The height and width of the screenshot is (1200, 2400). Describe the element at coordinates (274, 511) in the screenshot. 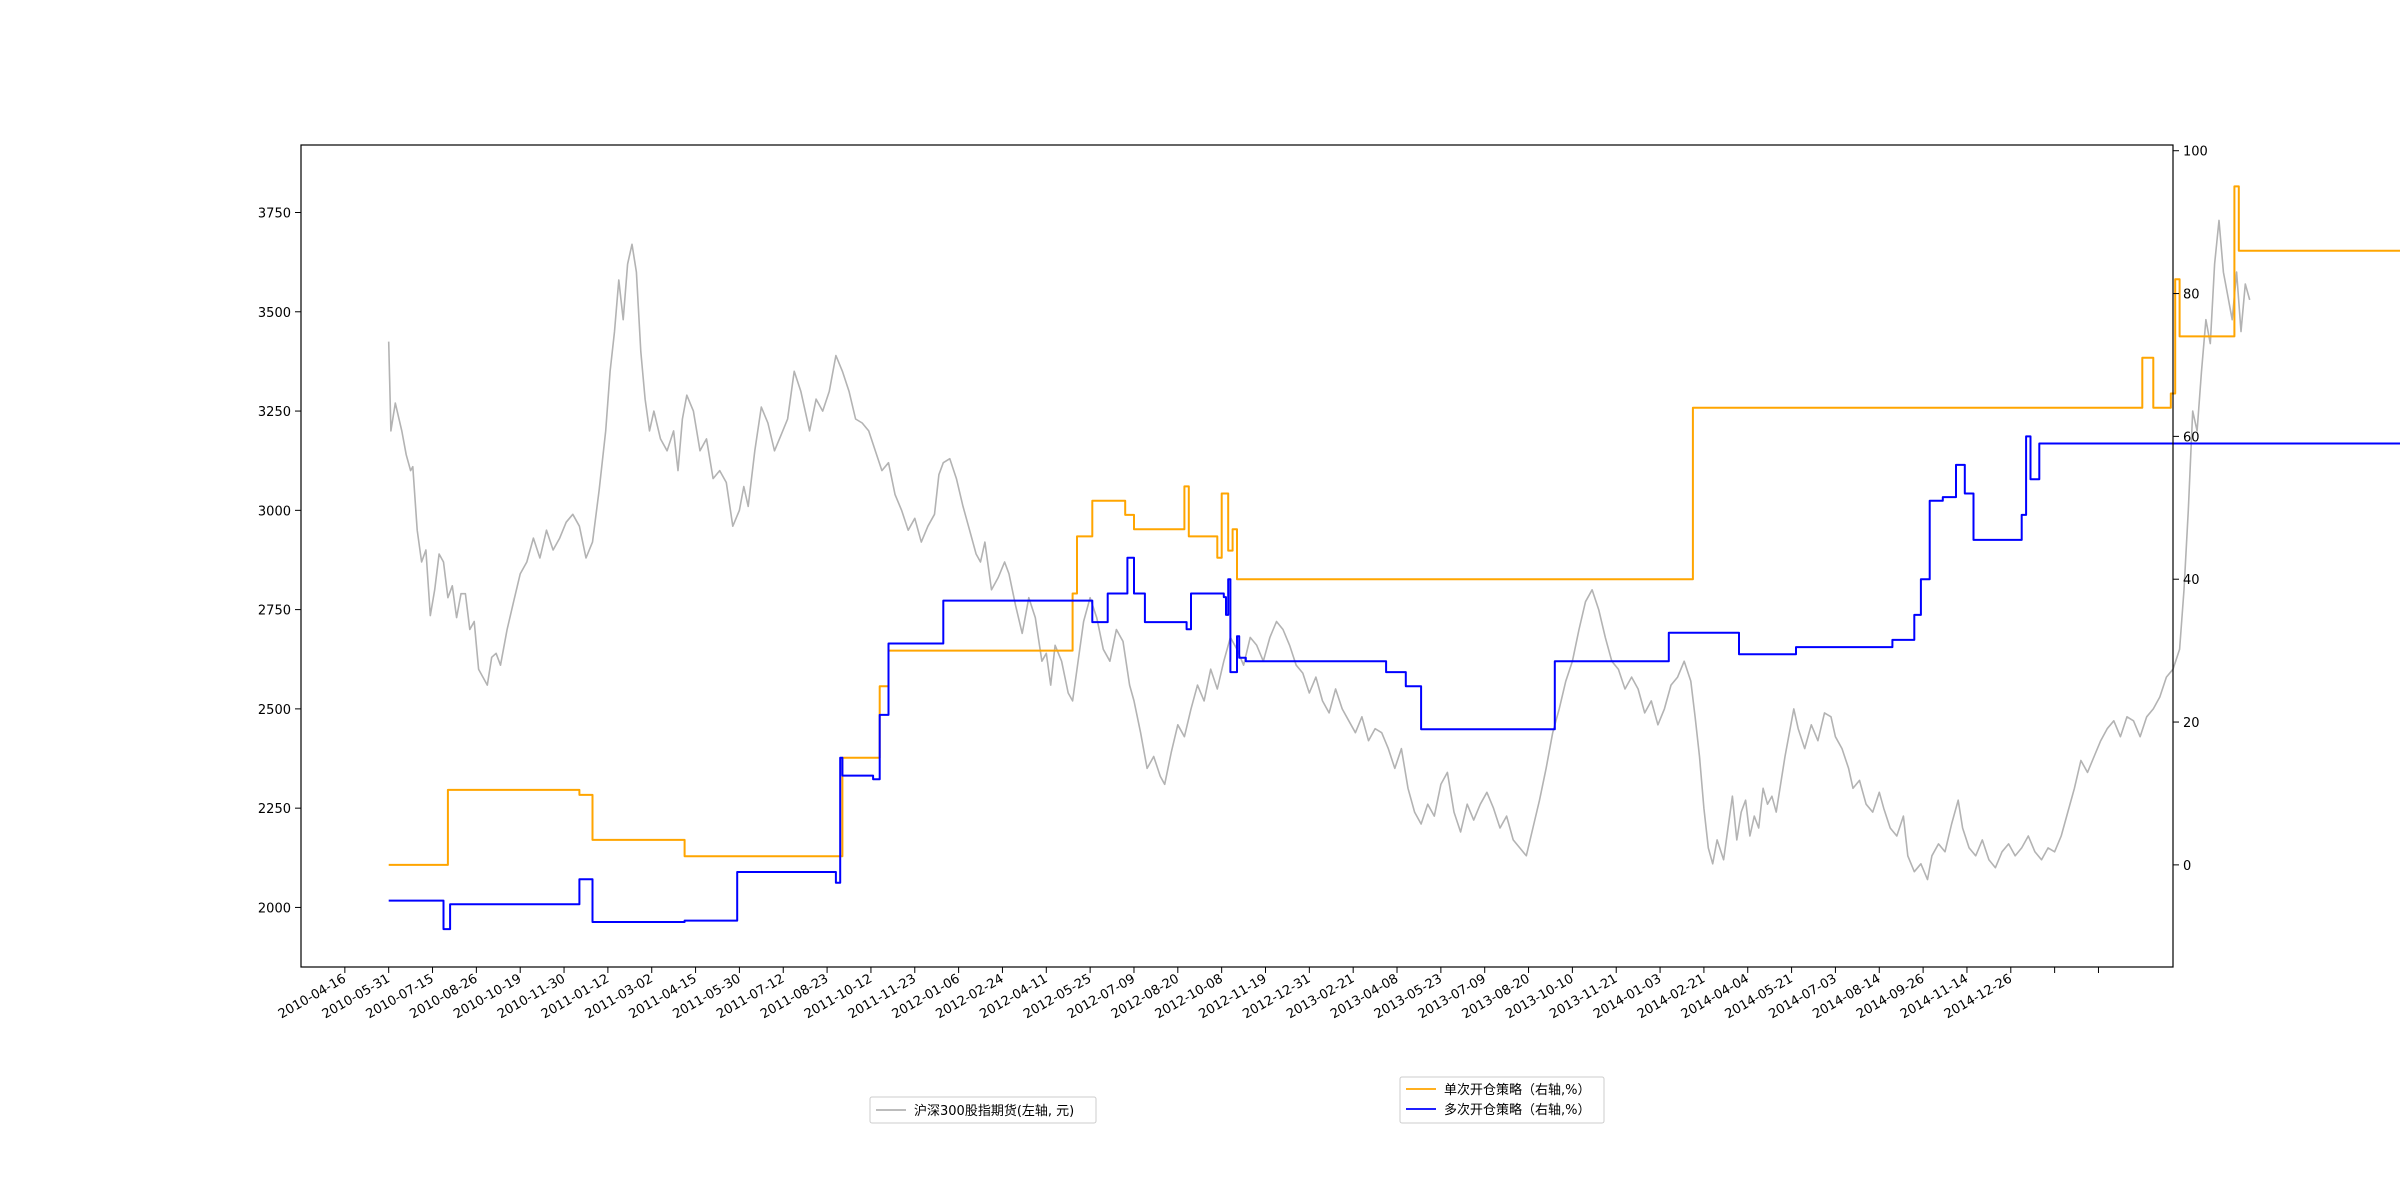

I see `y-left-tick-label: 3000` at that location.